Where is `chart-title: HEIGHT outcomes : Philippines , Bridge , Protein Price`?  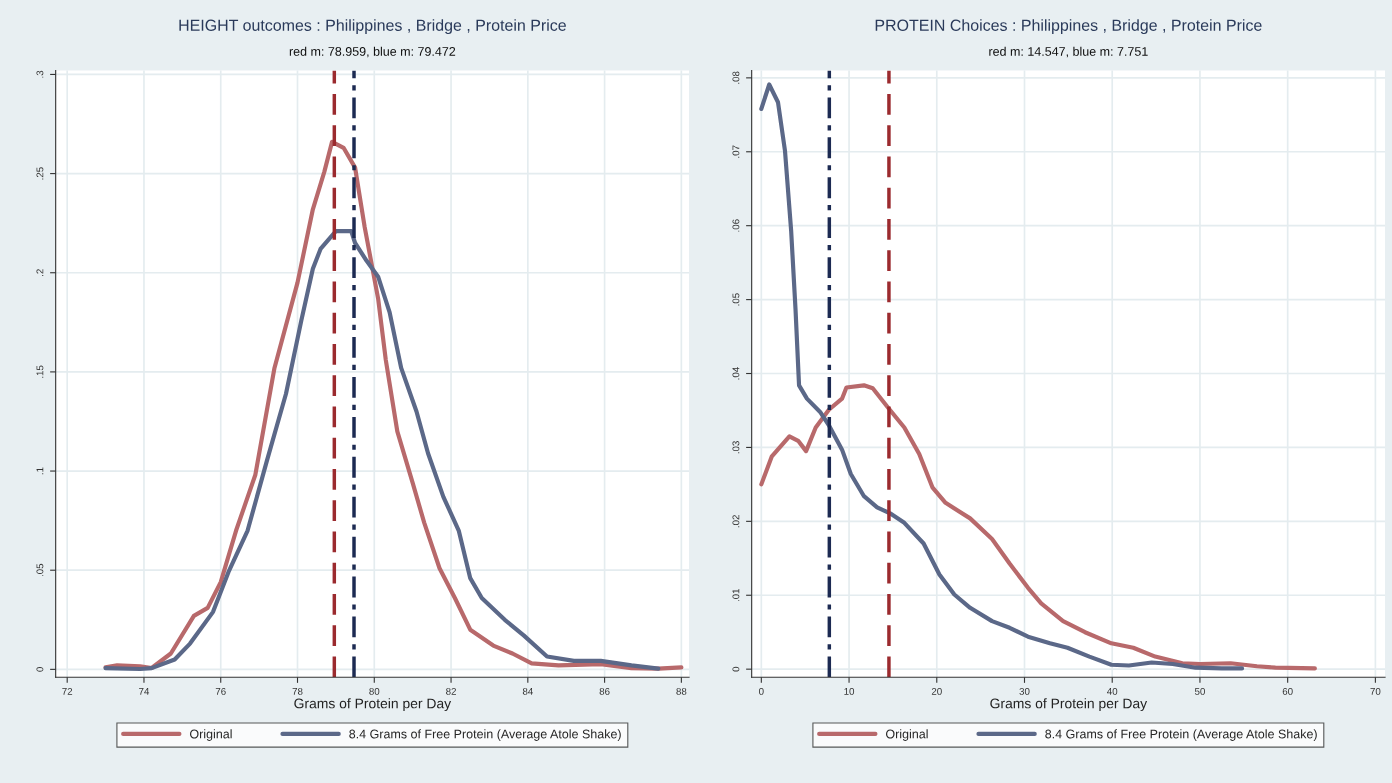 chart-title: HEIGHT outcomes : Philippines , Bridge , Protein Price is located at coordinates (372, 27).